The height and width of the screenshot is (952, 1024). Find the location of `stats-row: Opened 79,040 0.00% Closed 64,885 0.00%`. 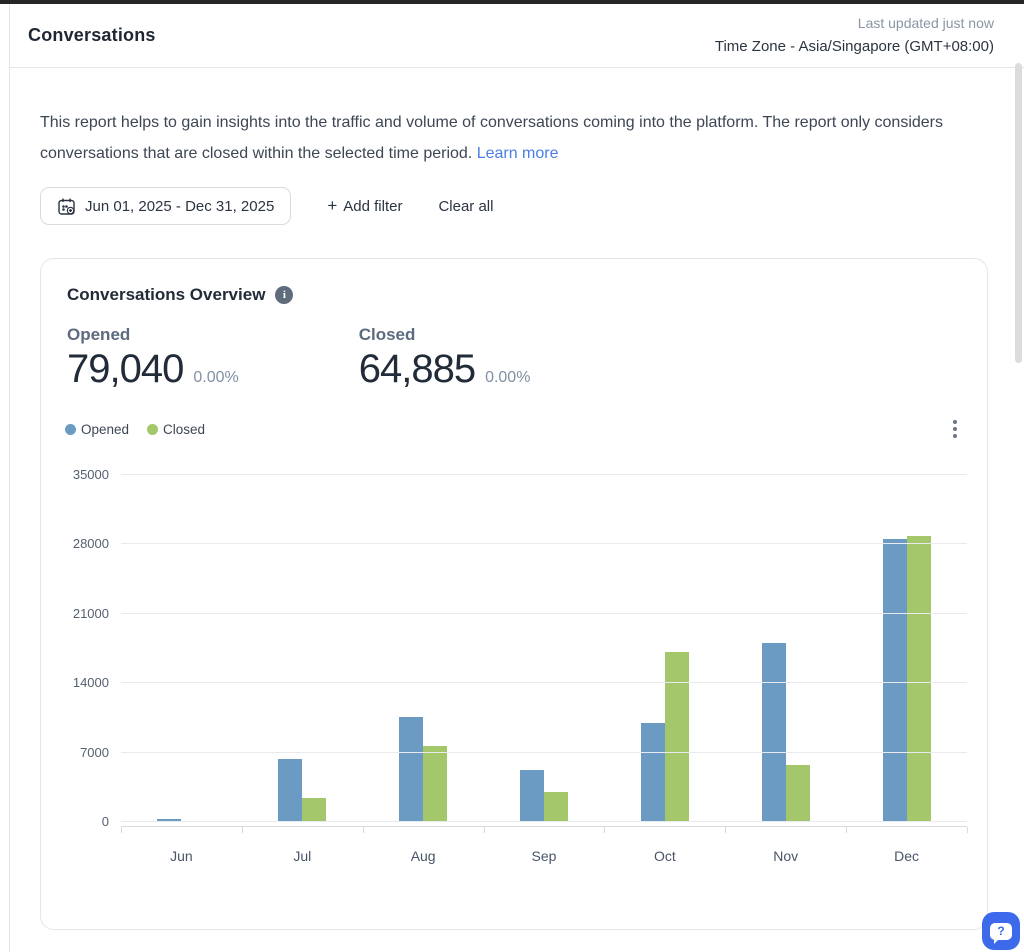

stats-row: Opened 79,040 0.00% Closed 64,885 0.00% is located at coordinates (514, 348).